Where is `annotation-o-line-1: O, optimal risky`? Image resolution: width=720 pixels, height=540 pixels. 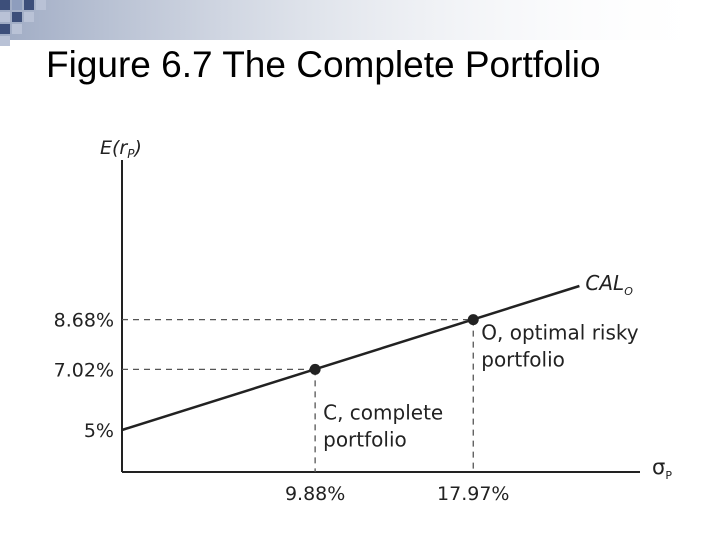
annotation-o-line-1: O, optimal risky is located at coordinates (560, 333).